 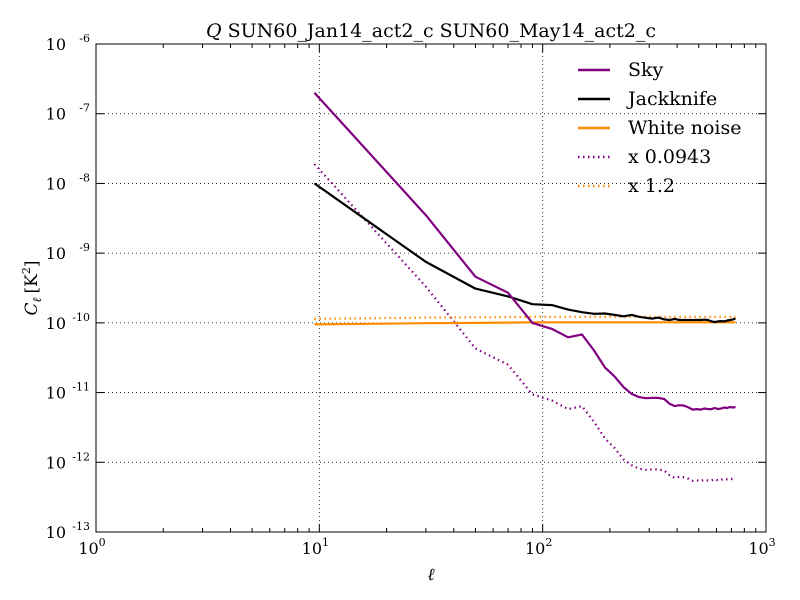 What do you see at coordinates (315, 547) in the screenshot?
I see `x-tick-label: 10¹` at bounding box center [315, 547].